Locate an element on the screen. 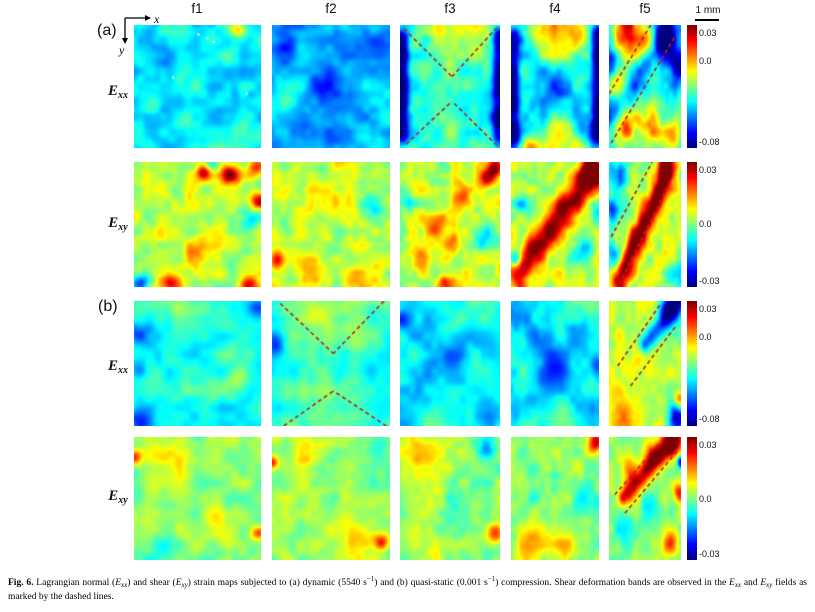 This screenshot has height=612, width=815. caption-segment: and is located at coordinates (751, 583).